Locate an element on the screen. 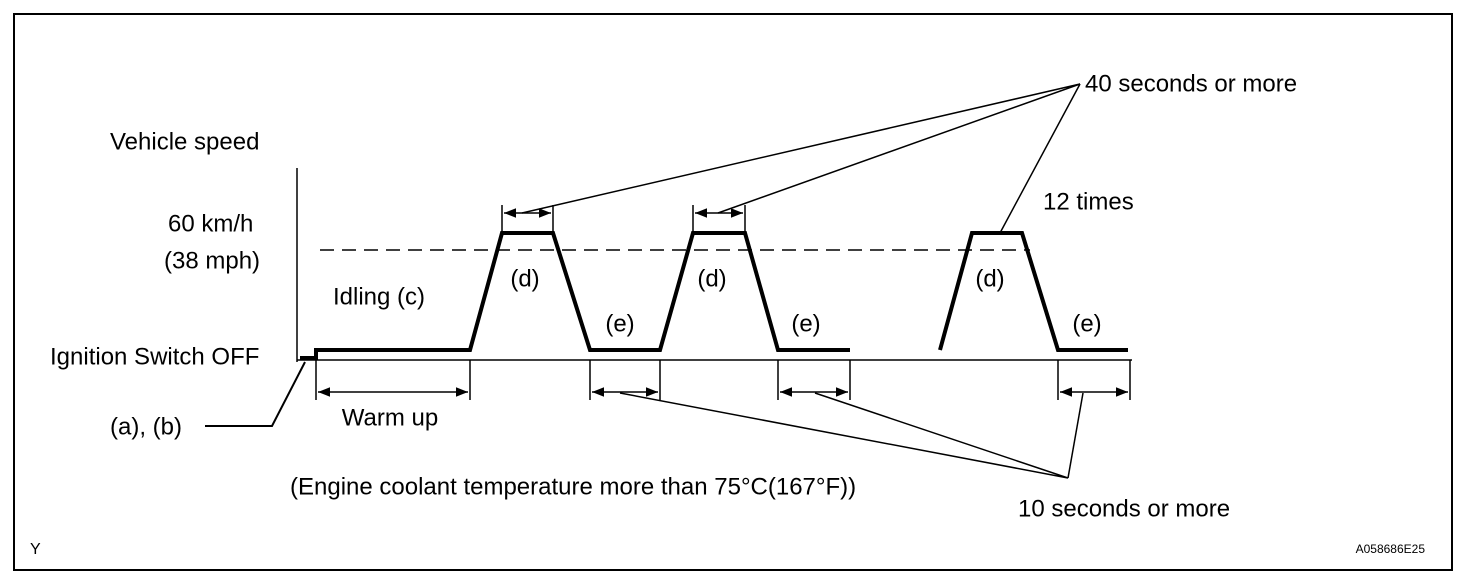 The height and width of the screenshot is (586, 1472). phase-label: Idling (c) is located at coordinates (379, 296).